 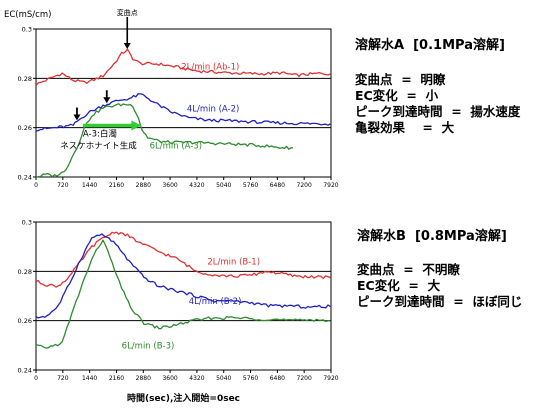 I want to click on annotation-green-arrow-head, so click(x=136, y=125).